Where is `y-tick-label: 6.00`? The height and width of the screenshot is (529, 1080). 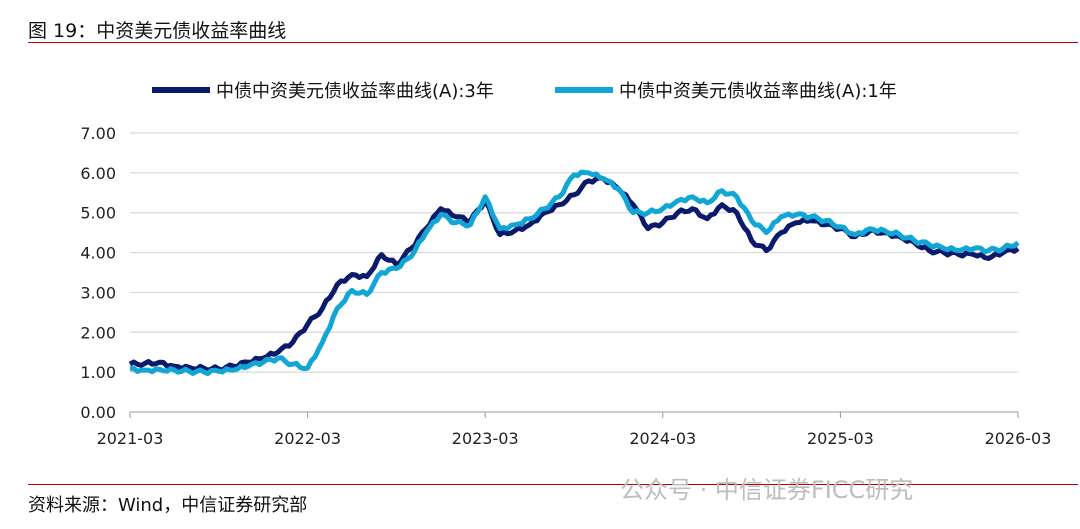
y-tick-label: 6.00 is located at coordinates (98, 173).